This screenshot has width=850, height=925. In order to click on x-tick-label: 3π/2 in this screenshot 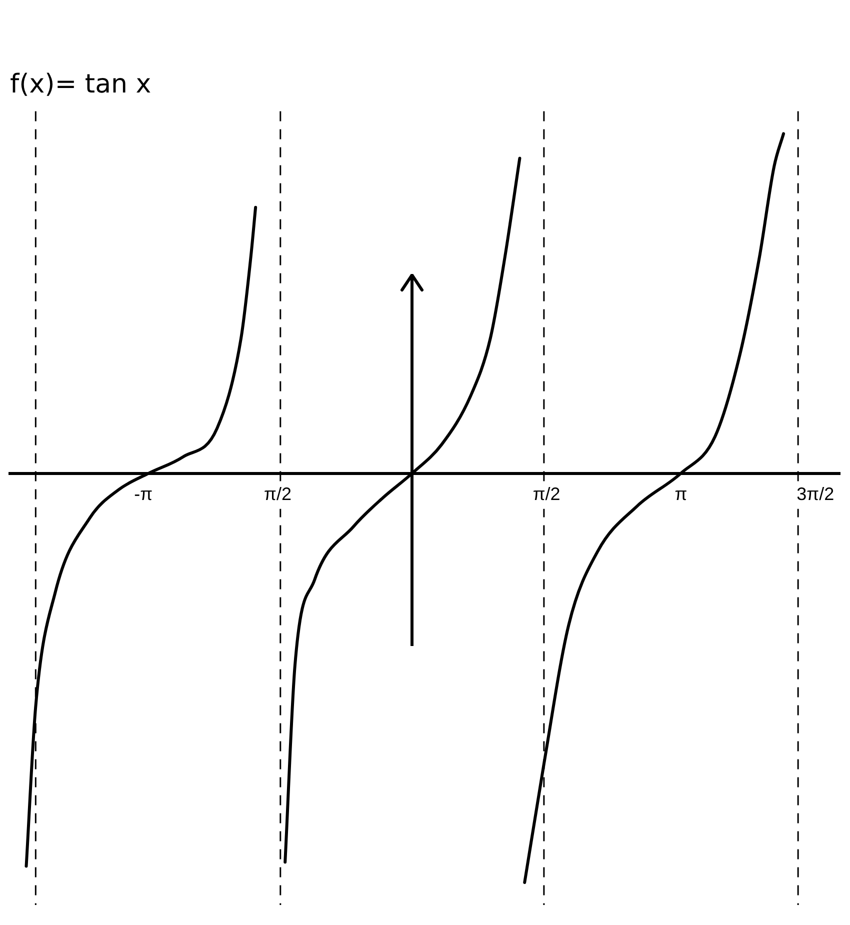, I will do `click(815, 494)`.